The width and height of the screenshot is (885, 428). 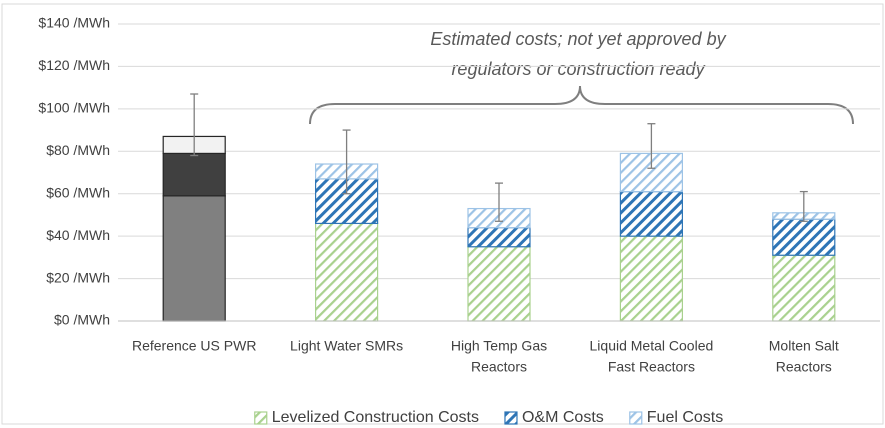 I want to click on annotation: regulators or construction ready, so click(x=578, y=69).